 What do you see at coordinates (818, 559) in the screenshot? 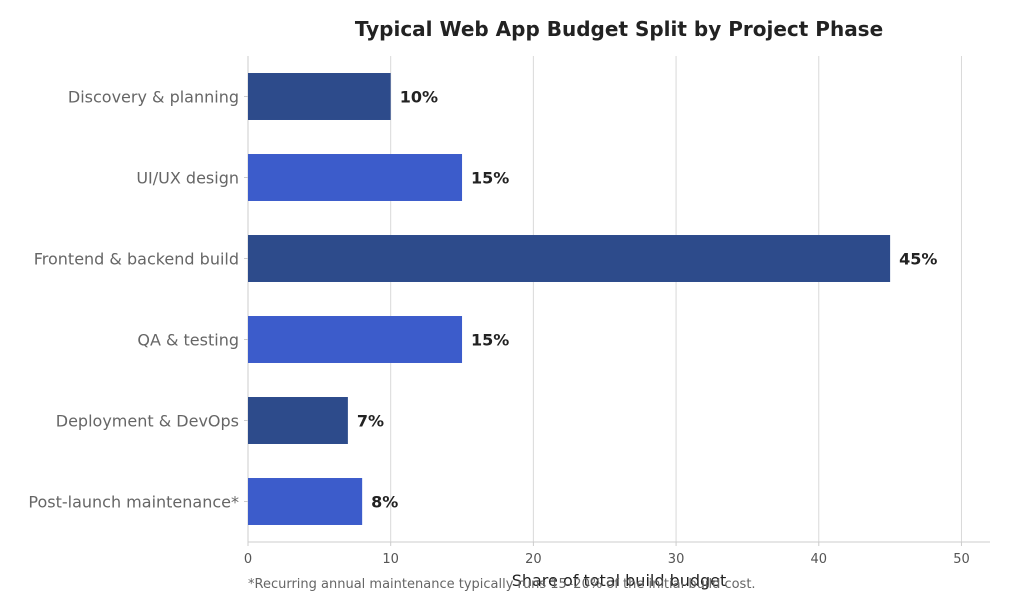
I see `x-tick-label: 40` at bounding box center [818, 559].